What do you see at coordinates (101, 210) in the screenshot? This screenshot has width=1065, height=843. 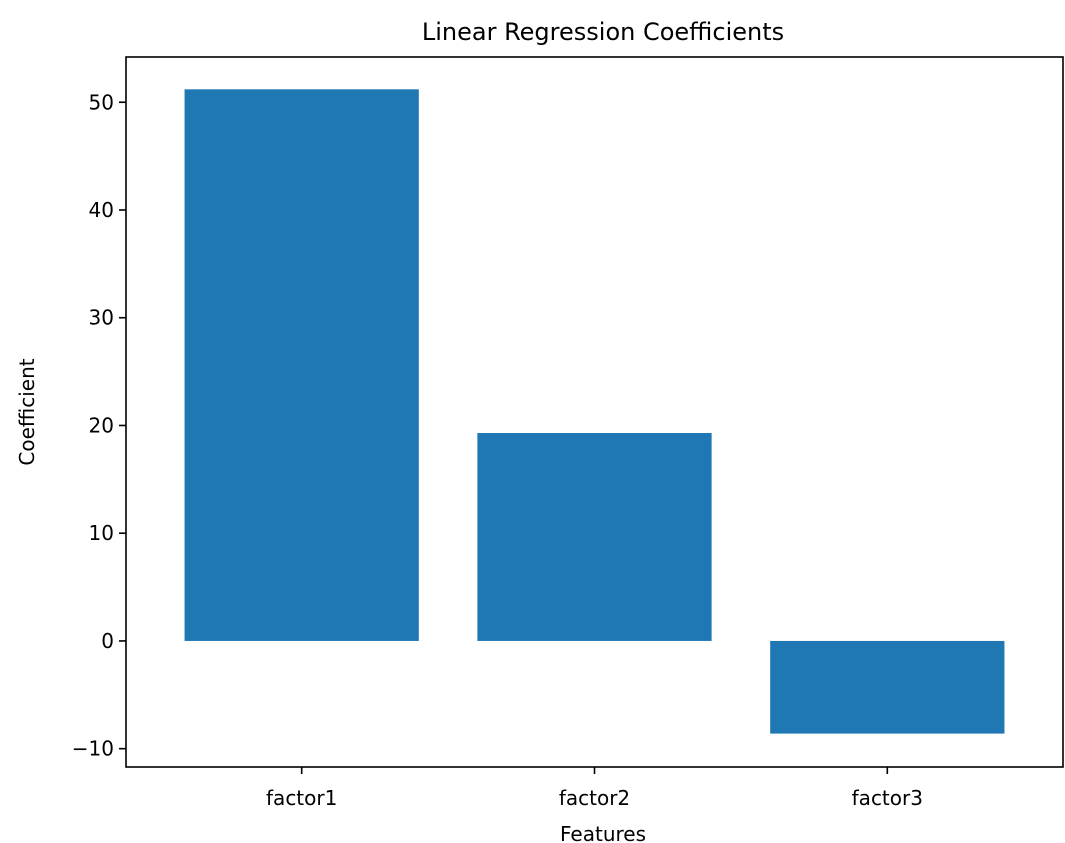 I see `y-tick-label: 40` at bounding box center [101, 210].